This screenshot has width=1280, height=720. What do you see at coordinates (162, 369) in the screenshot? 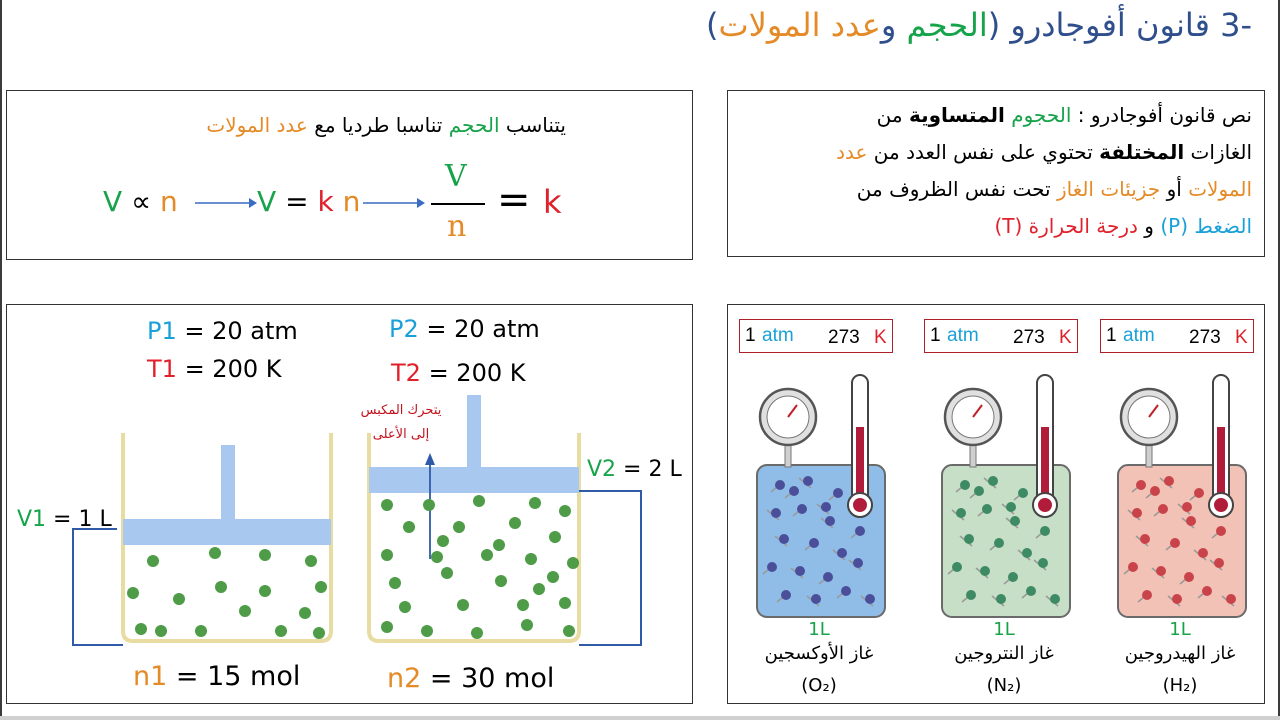
I see `t1-symbol: T1` at bounding box center [162, 369].